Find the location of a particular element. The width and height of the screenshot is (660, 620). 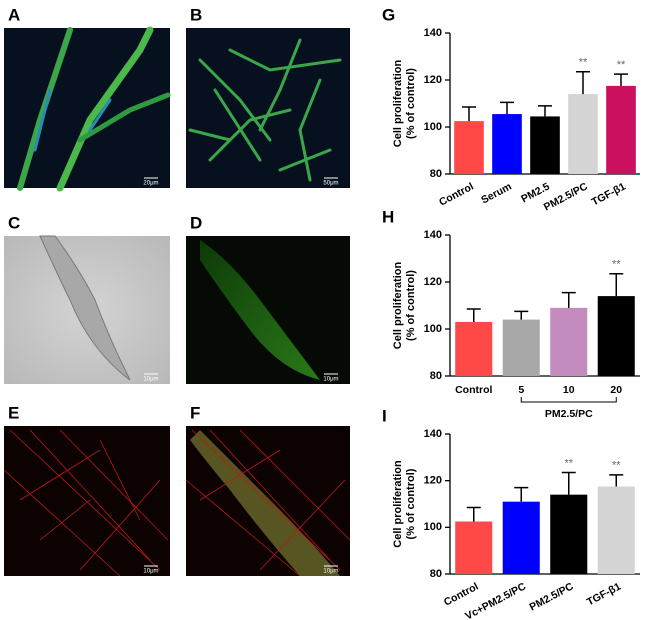

panel-letter: B is located at coordinates (196, 14).